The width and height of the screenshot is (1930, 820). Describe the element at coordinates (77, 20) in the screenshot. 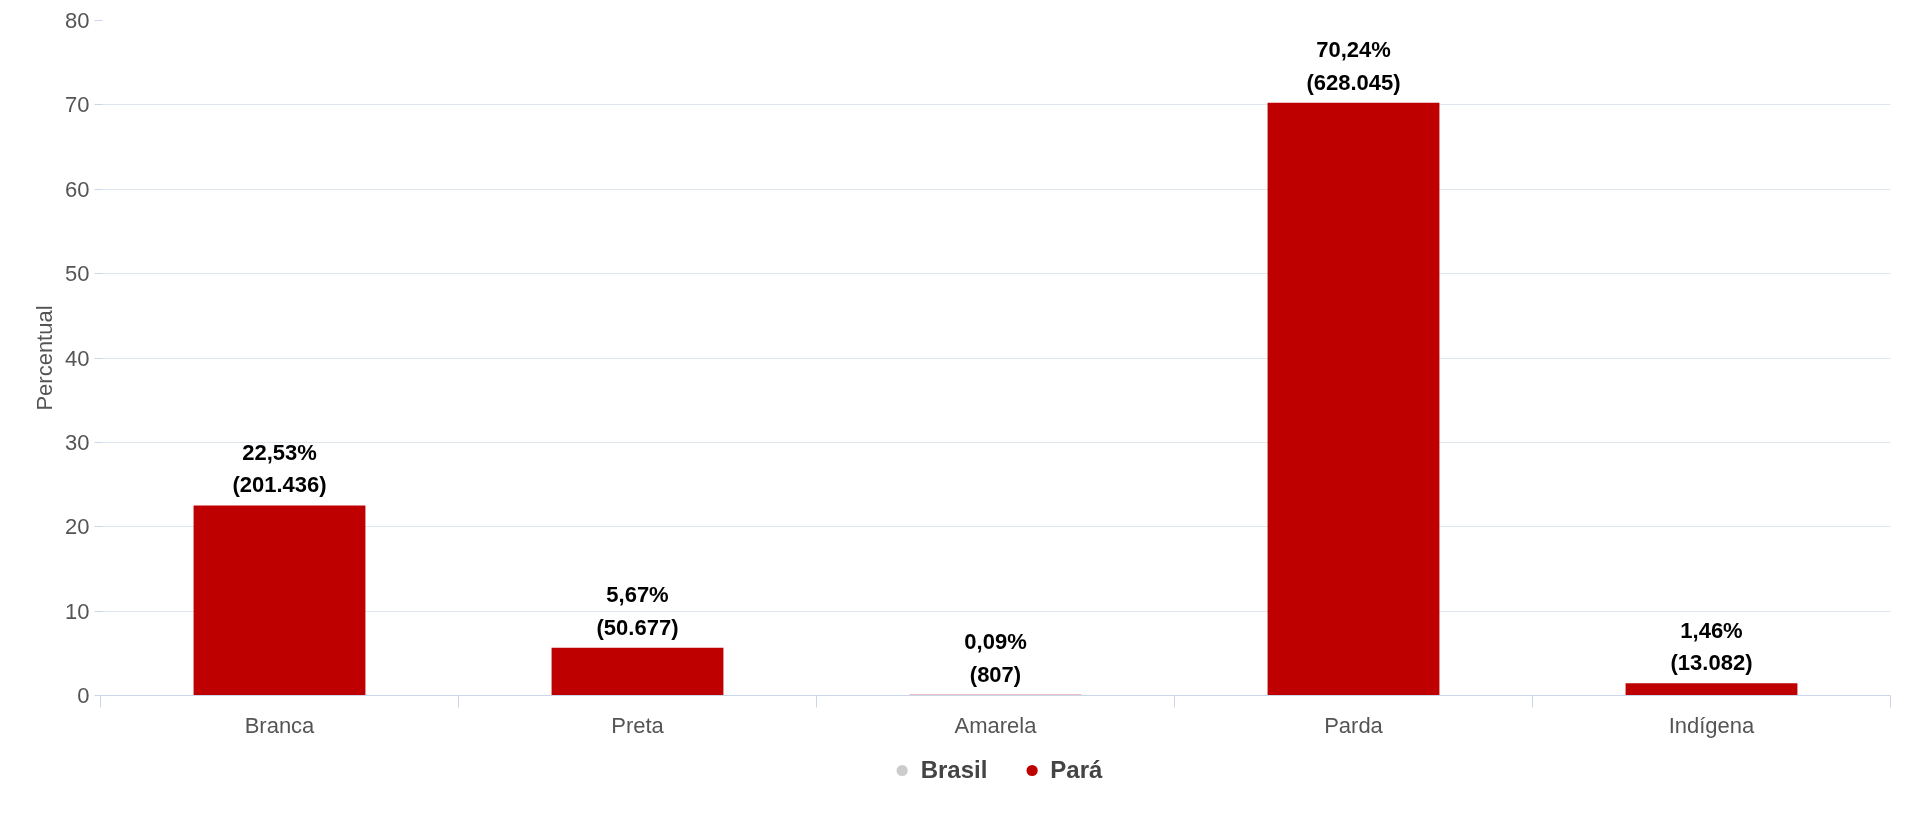

I see `y-tick-label: 80` at that location.